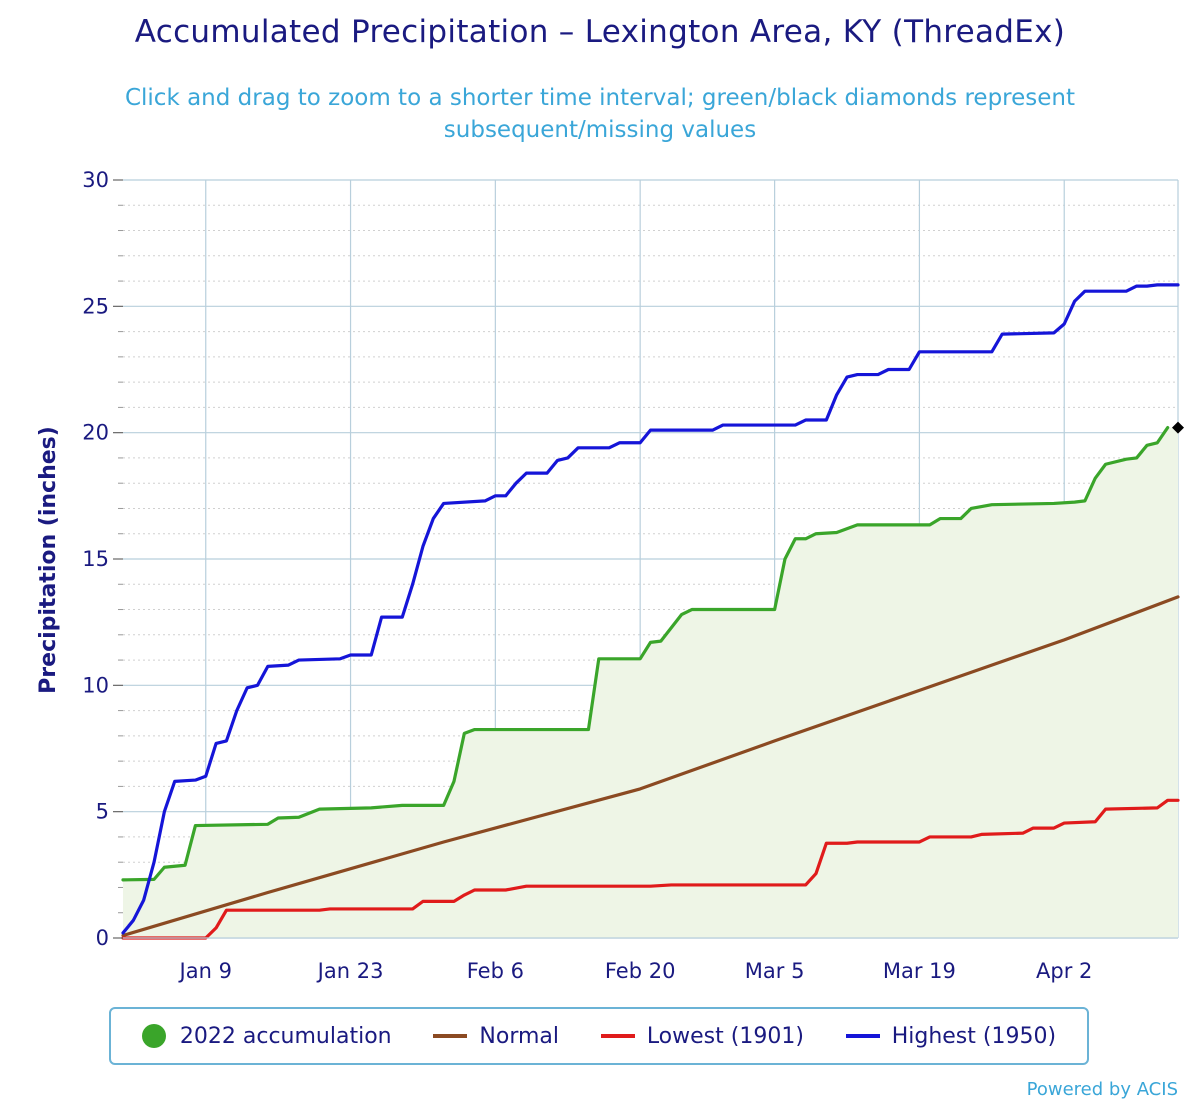 The image size is (1200, 1109). What do you see at coordinates (285, 1036) in the screenshot?
I see `legend-label-2022: 2022 accumulation` at bounding box center [285, 1036].